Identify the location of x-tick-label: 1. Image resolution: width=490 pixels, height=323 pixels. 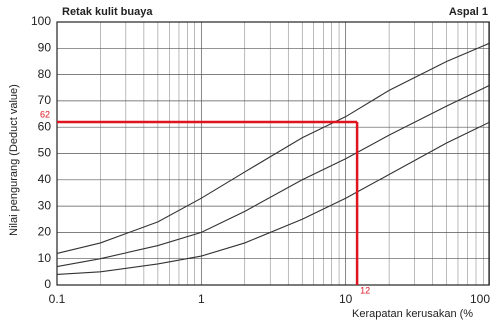
(201, 299).